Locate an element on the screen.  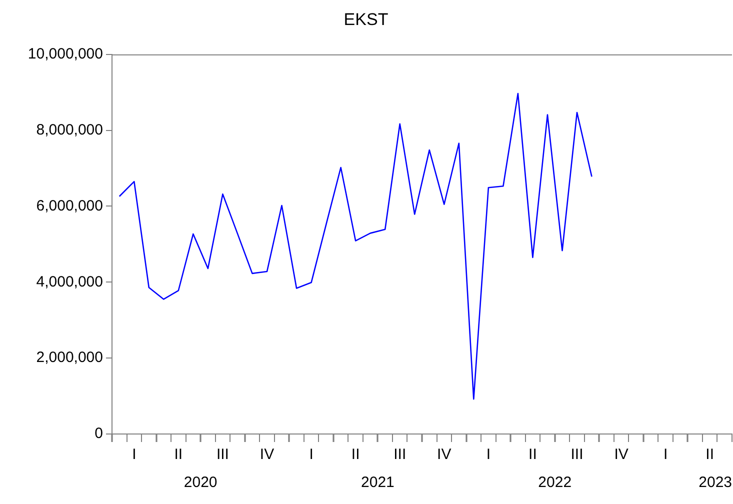
chart-title: EKST is located at coordinates (366, 19).